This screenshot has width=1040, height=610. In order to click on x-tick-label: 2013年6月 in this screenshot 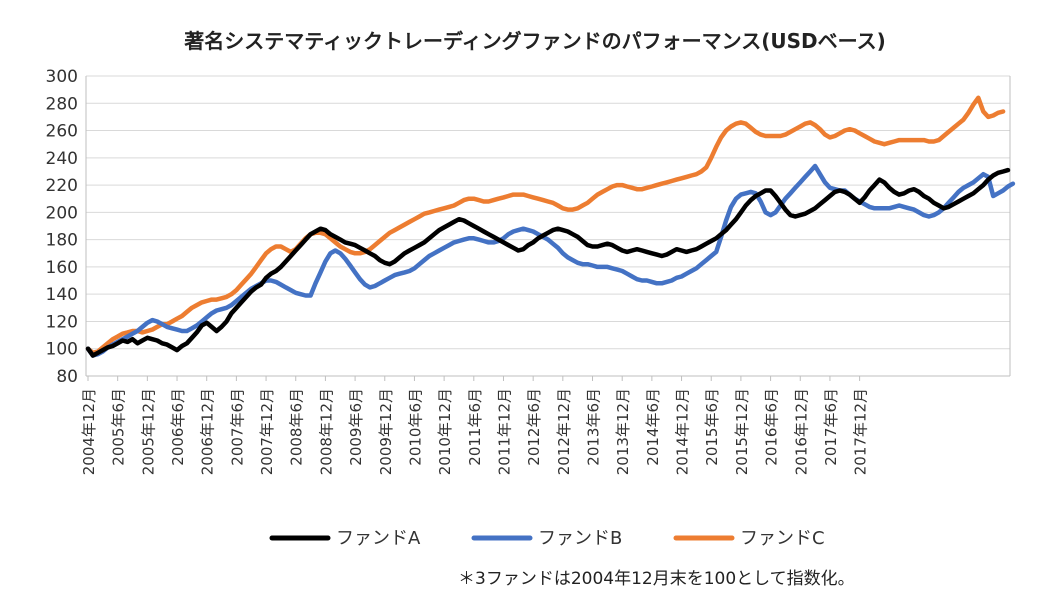, I will do `click(594, 427)`.